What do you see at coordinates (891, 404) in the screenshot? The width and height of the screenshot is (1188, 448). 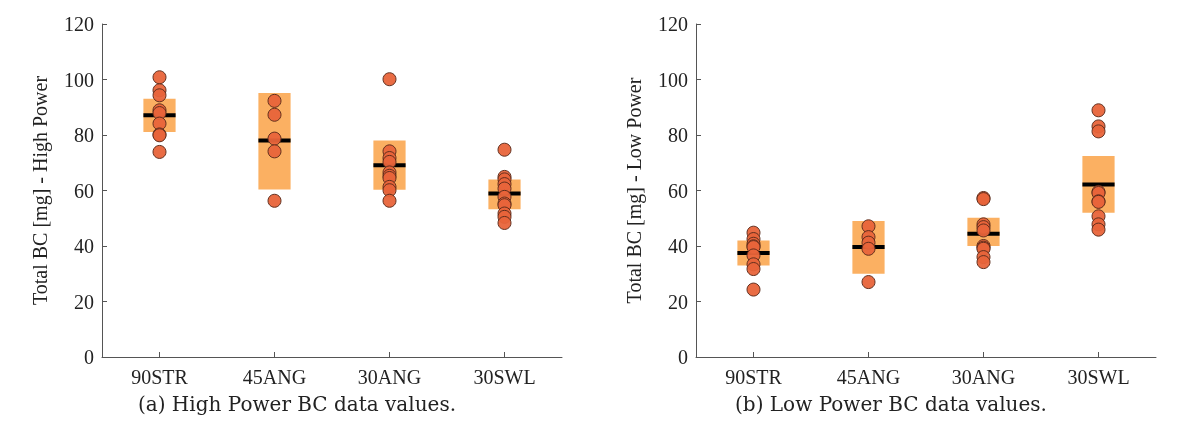 I see `text: (b) Low Power BC data values.` at bounding box center [891, 404].